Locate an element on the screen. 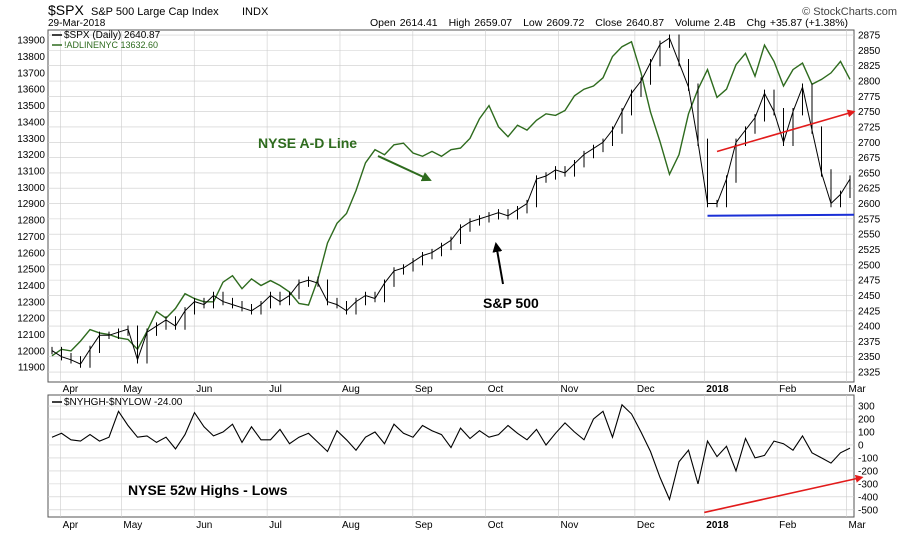 The width and height of the screenshot is (900, 534). hilo-legend: $NYHGH-$NYLOW -24.00 is located at coordinates (123, 402).